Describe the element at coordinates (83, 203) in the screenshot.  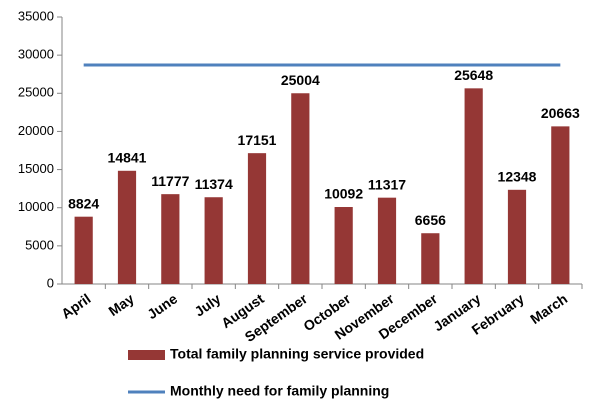
I see `data-label: 8824` at that location.